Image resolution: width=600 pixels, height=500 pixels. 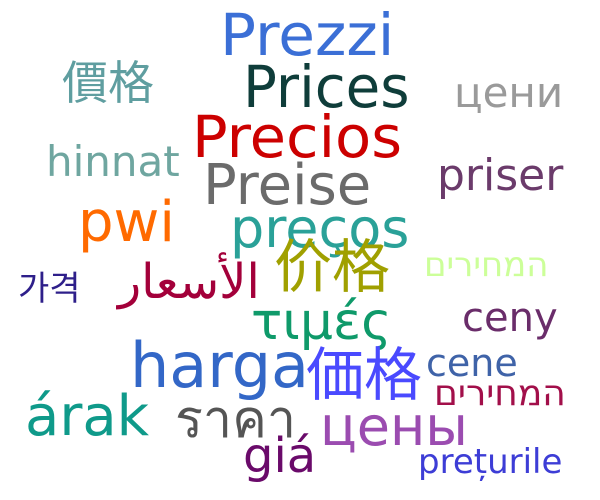 What do you see at coordinates (189, 282) in the screenshot?
I see `word-arabic: الأسعار` at bounding box center [189, 282].